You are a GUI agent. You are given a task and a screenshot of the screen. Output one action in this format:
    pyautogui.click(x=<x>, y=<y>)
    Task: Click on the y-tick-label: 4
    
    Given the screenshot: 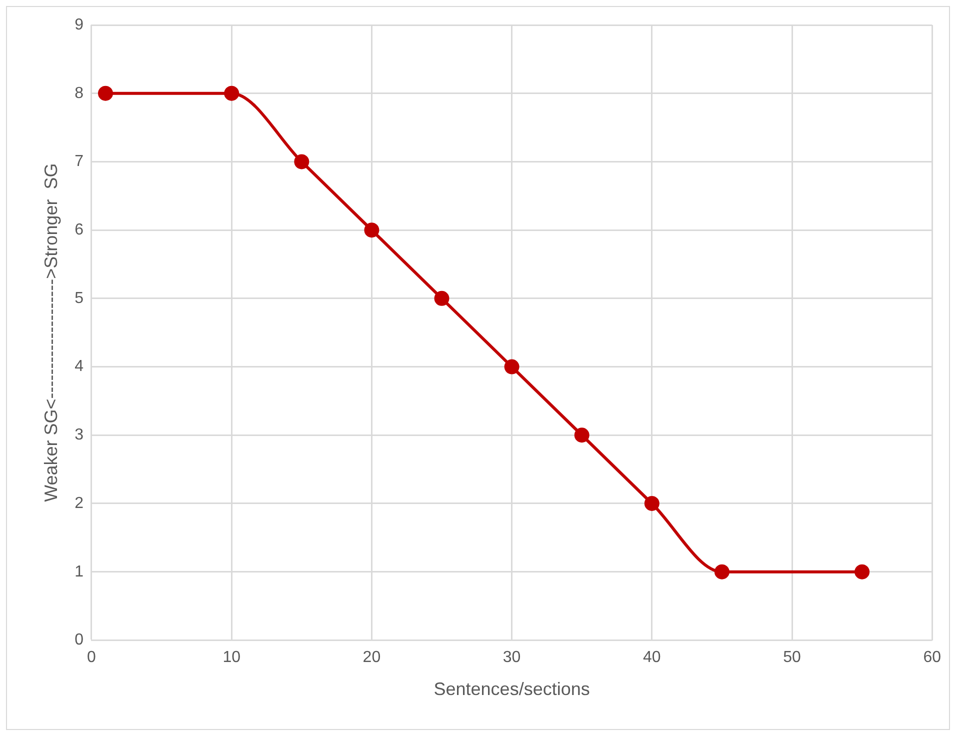 What is the action you would take?
    pyautogui.click(x=79, y=367)
    